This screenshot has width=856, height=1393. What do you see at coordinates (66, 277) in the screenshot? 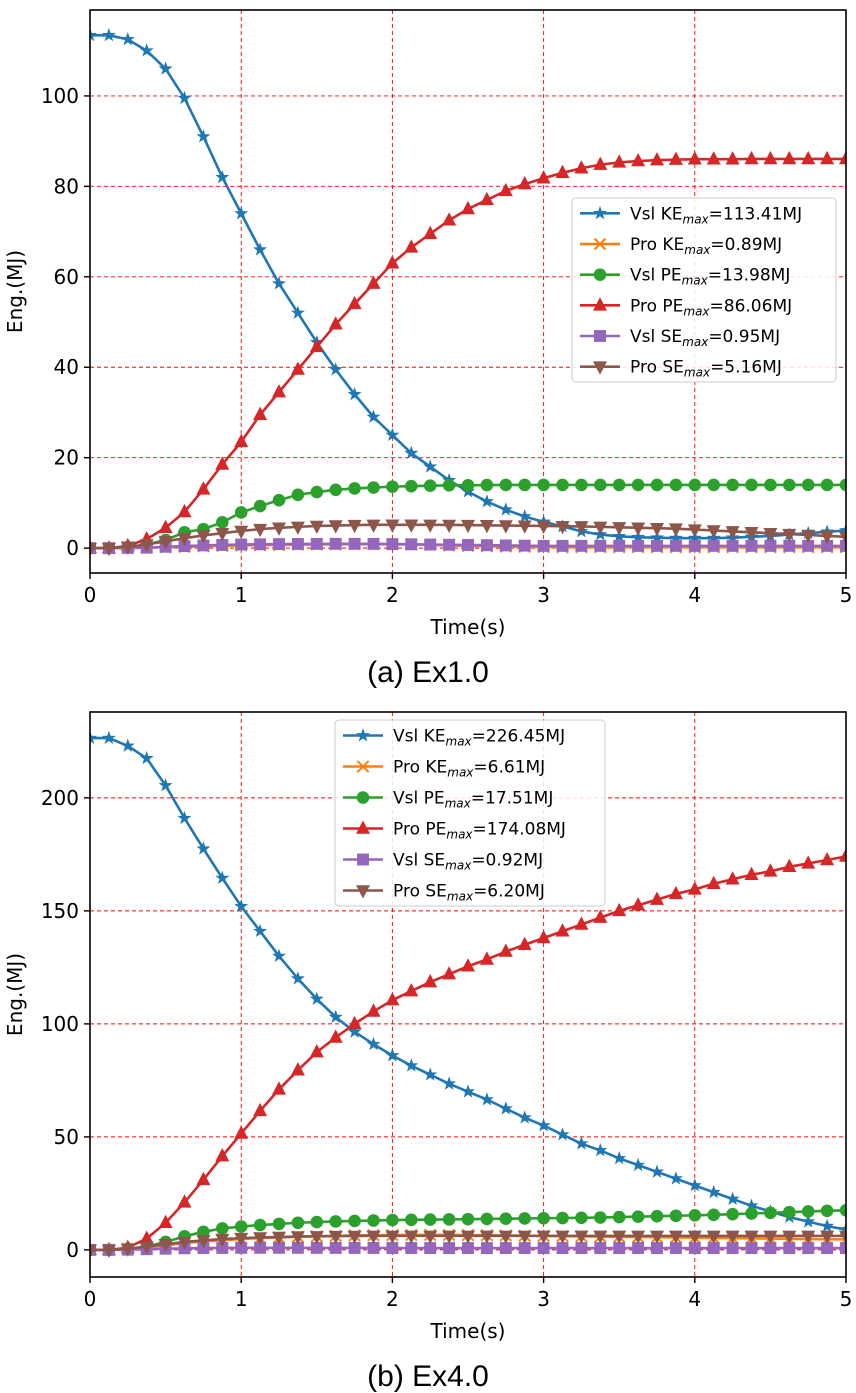
I see `y-tick-label: 60` at bounding box center [66, 277].